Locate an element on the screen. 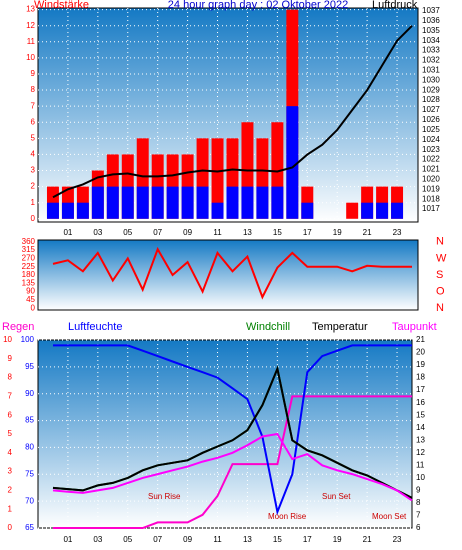  y3-tick-label: 0 is located at coordinates (10, 527).